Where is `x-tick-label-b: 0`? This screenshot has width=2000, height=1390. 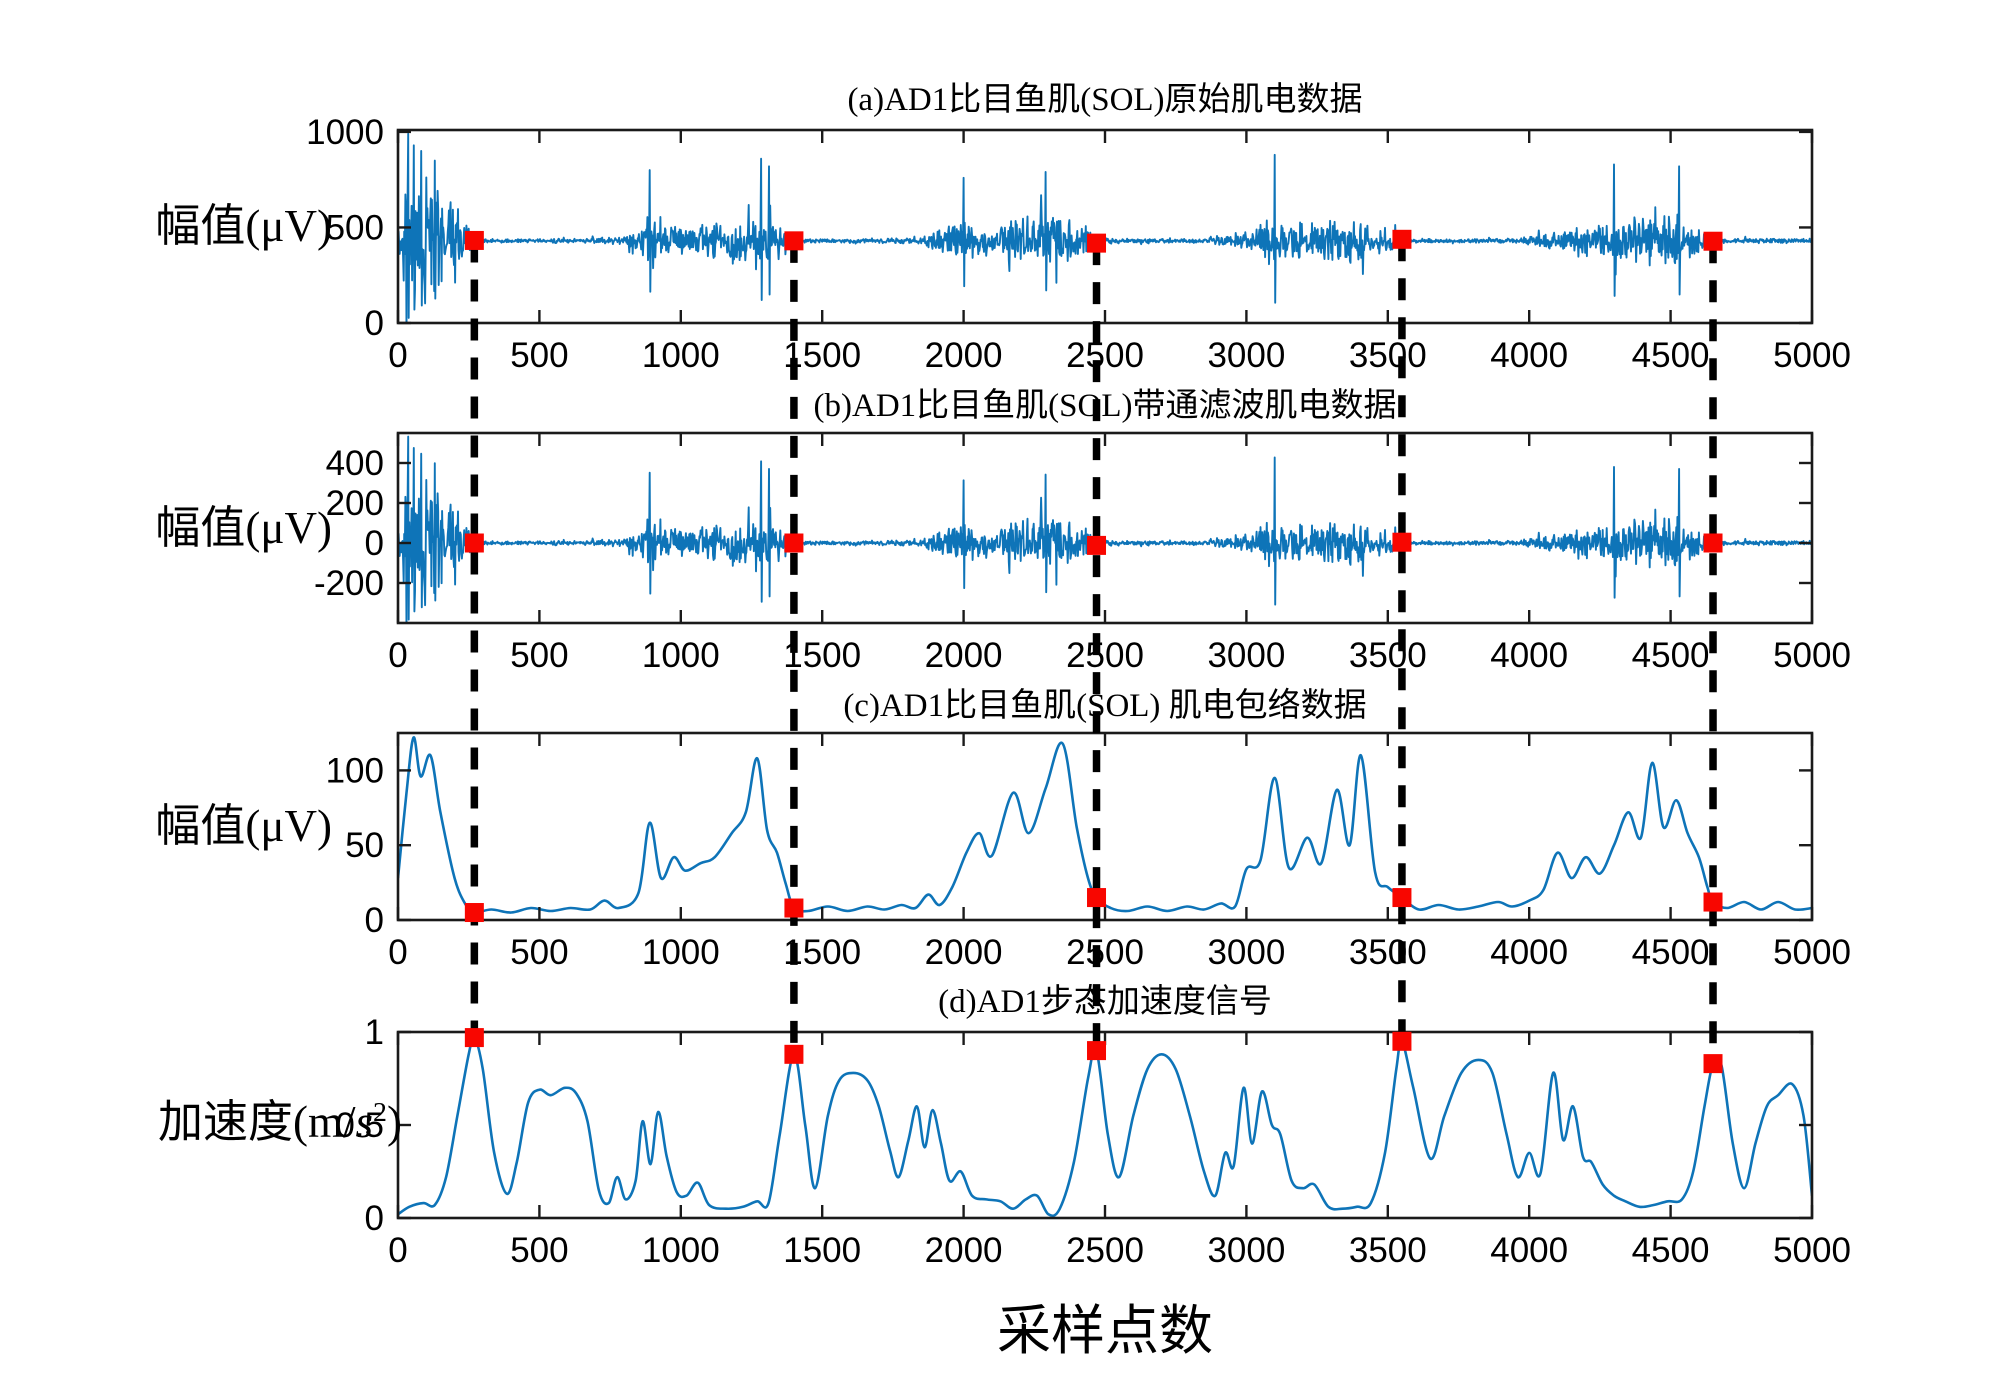
x-tick-label-b: 0 is located at coordinates (397, 655).